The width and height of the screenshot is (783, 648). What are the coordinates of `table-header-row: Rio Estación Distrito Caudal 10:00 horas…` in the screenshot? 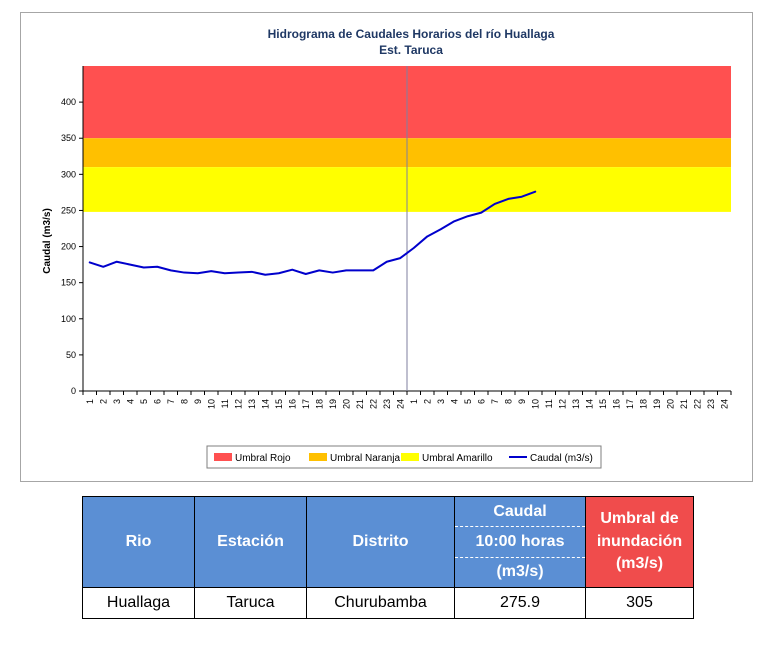 It's located at (388, 542).